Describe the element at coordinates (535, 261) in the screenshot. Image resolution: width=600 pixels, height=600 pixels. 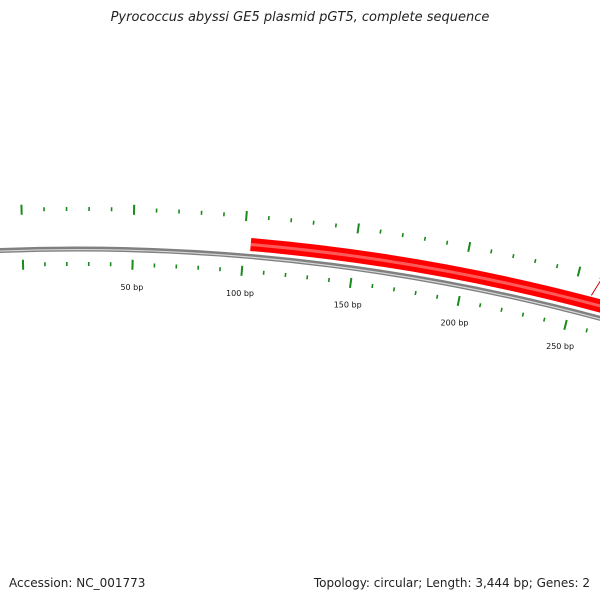
I see `outer-tick-230bp` at that location.